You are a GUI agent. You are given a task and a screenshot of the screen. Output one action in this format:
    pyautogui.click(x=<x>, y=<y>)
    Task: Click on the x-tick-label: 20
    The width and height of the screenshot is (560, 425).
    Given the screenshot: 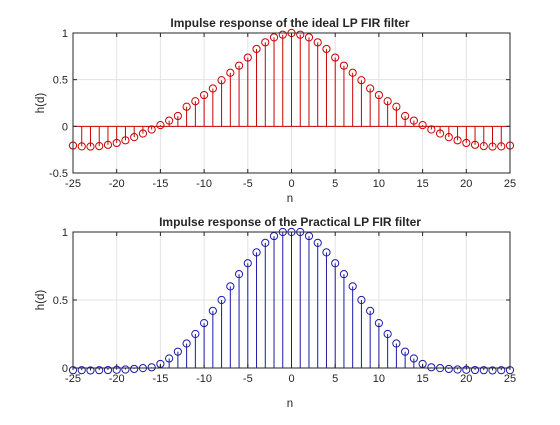 What is the action you would take?
    pyautogui.click(x=466, y=184)
    